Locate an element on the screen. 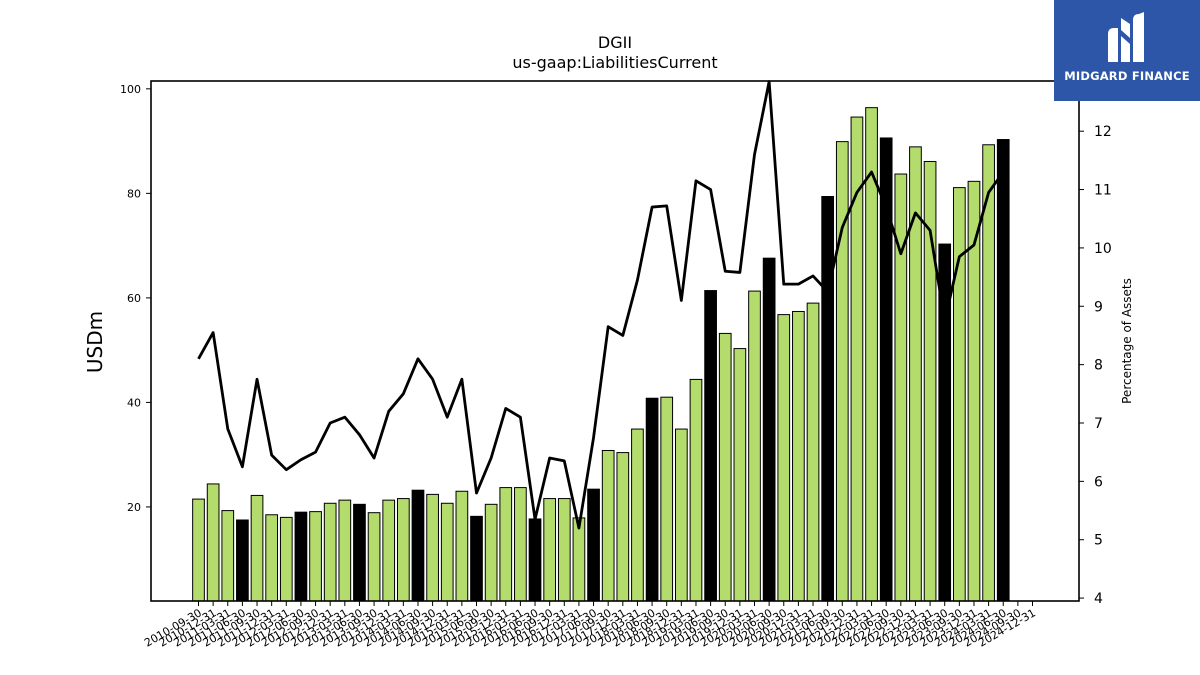  y2-tick-label: 10 is located at coordinates (1103, 249).